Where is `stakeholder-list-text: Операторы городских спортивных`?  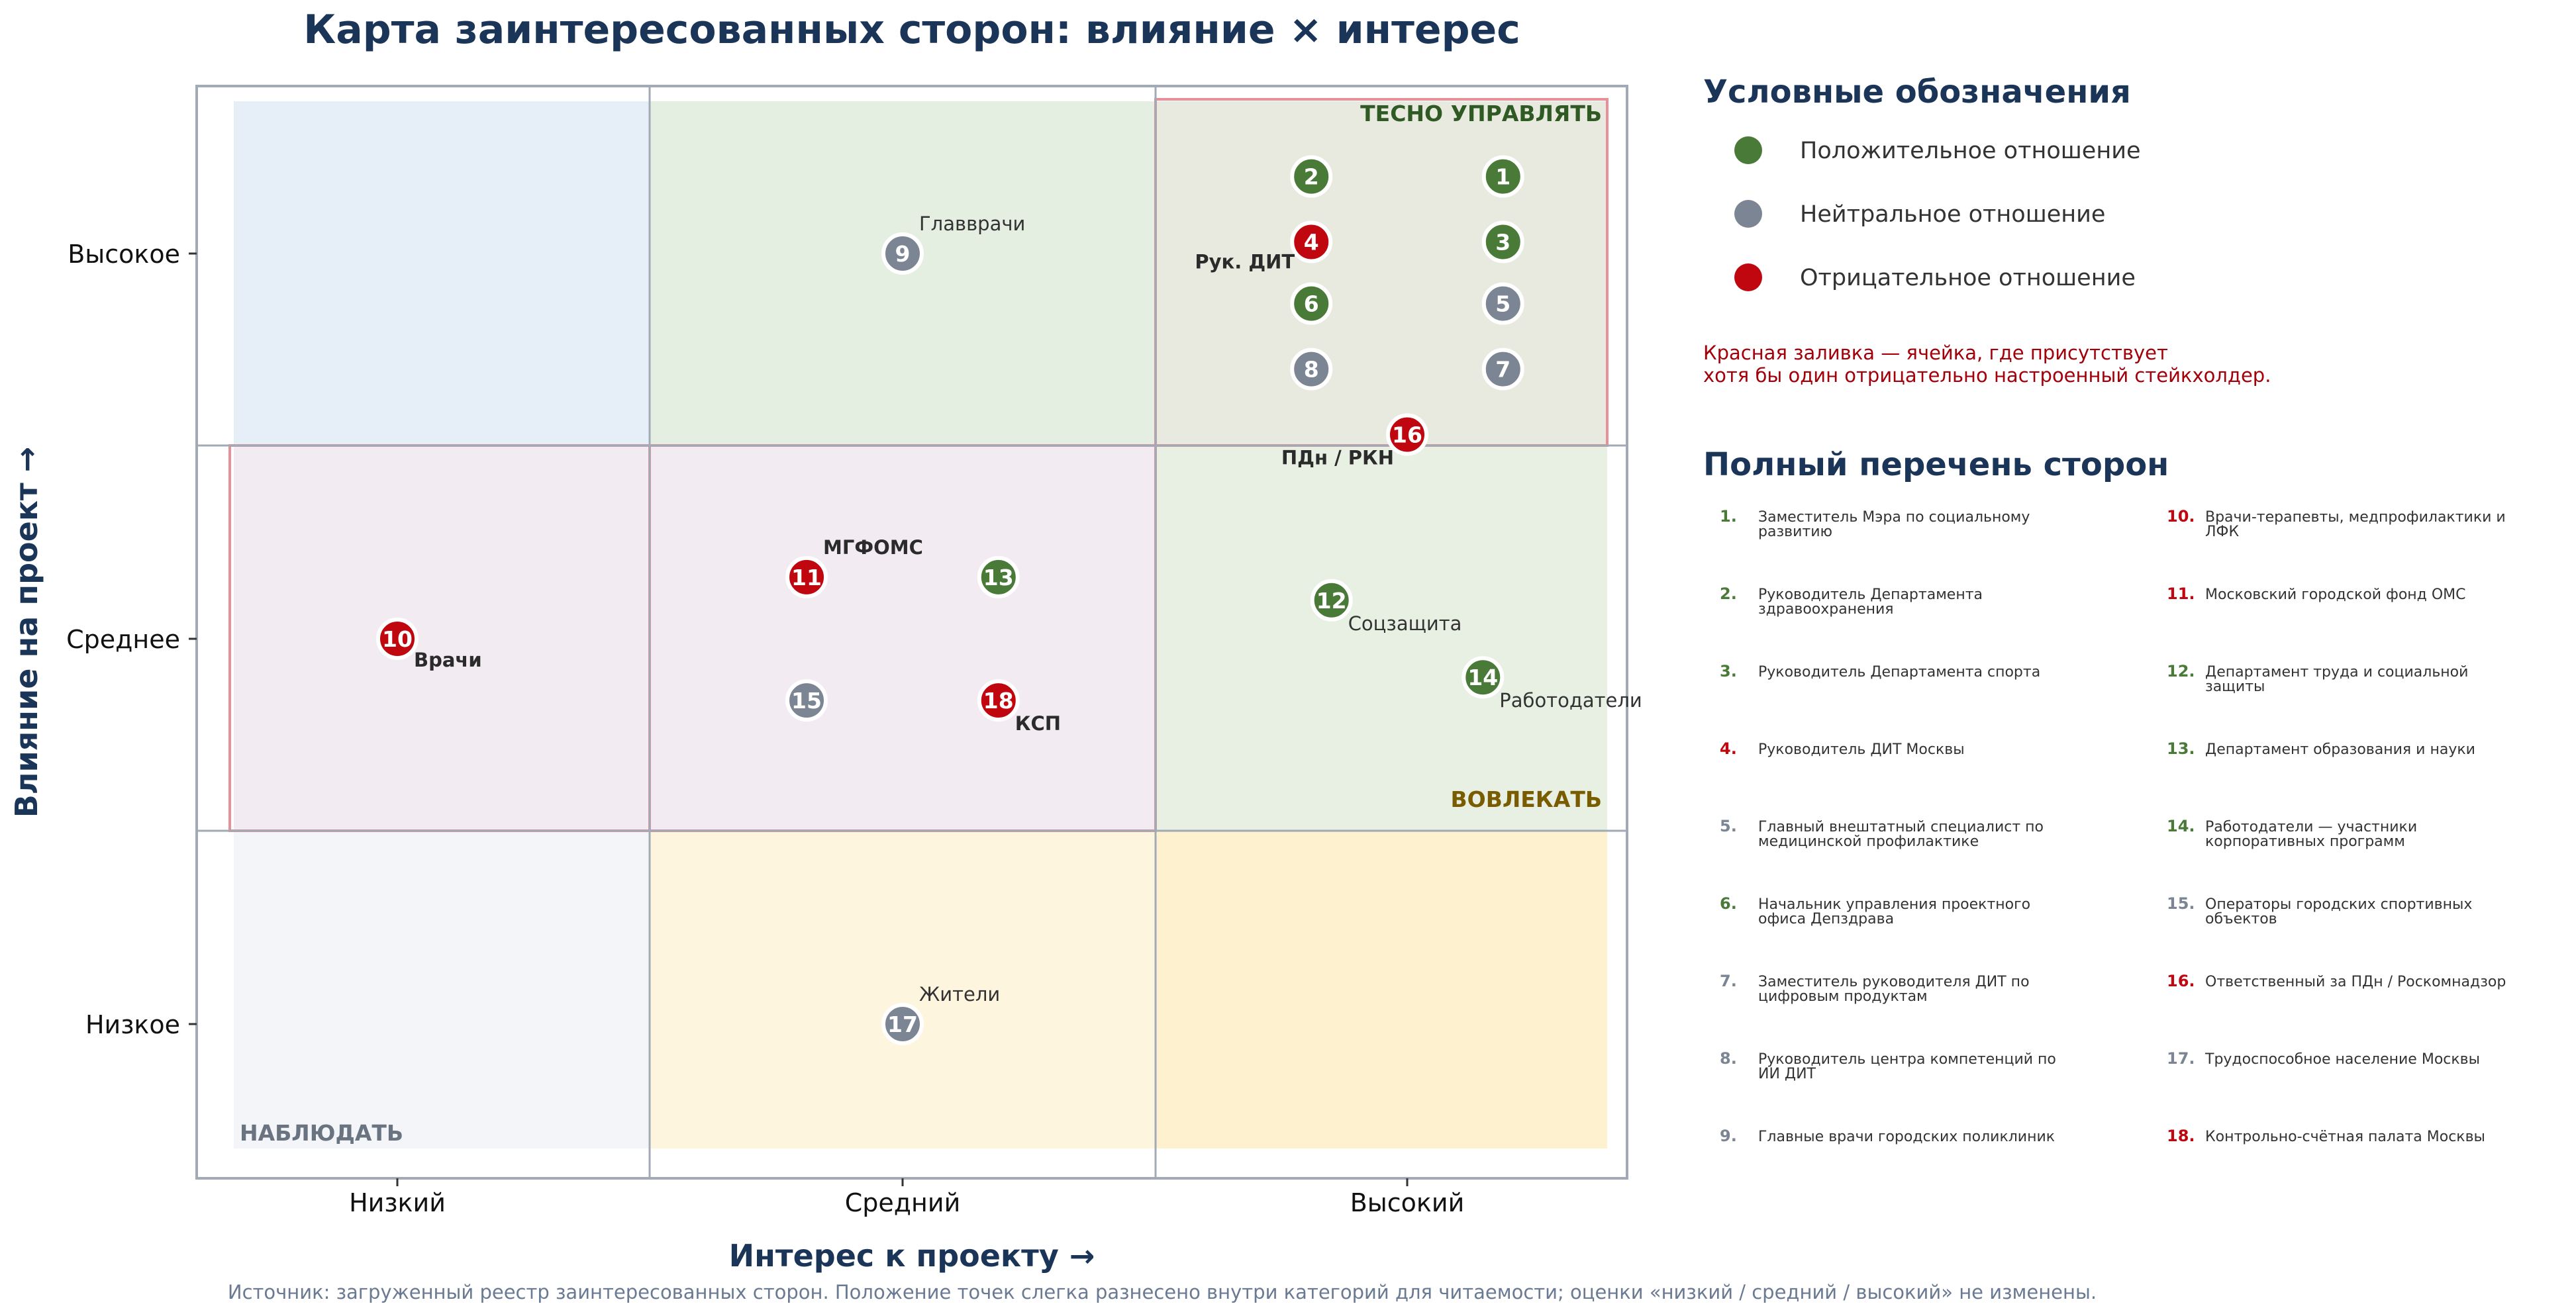
stakeholder-list-text: Операторы городских спортивных is located at coordinates (2338, 904).